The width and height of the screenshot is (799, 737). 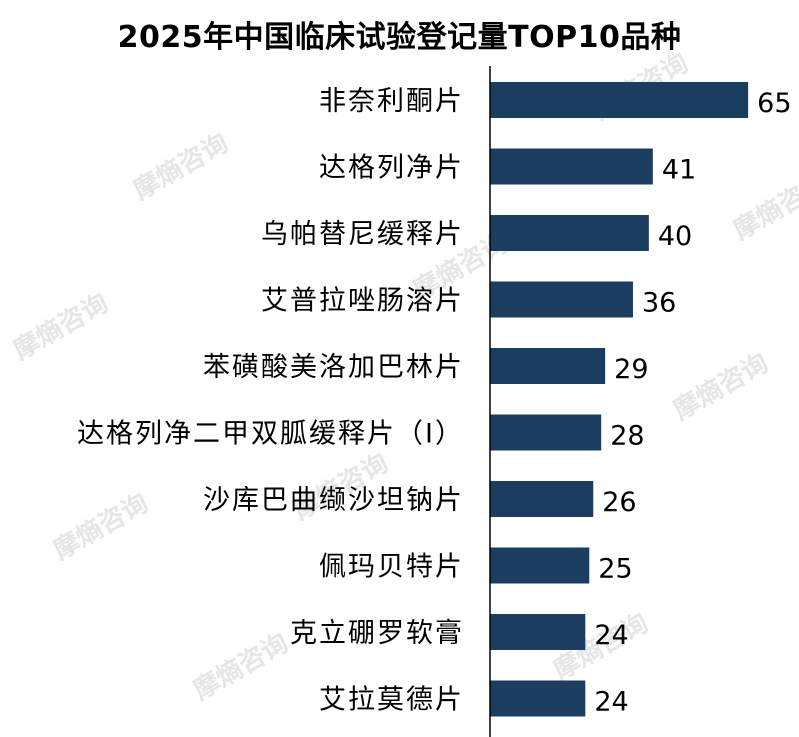 What do you see at coordinates (391, 101) in the screenshot?
I see `category-label: 非奈利酮片` at bounding box center [391, 101].